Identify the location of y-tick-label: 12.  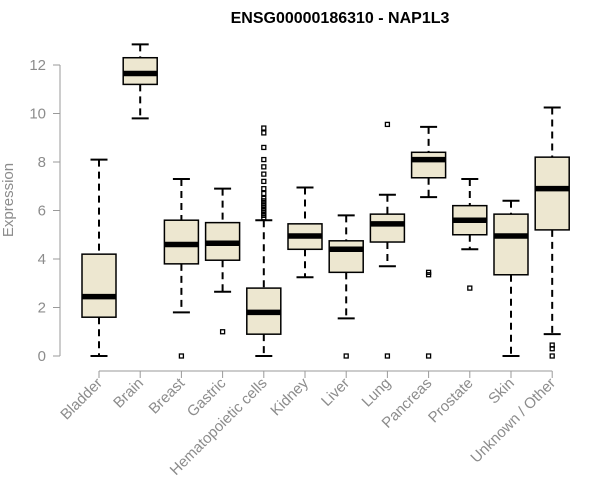
(37, 65).